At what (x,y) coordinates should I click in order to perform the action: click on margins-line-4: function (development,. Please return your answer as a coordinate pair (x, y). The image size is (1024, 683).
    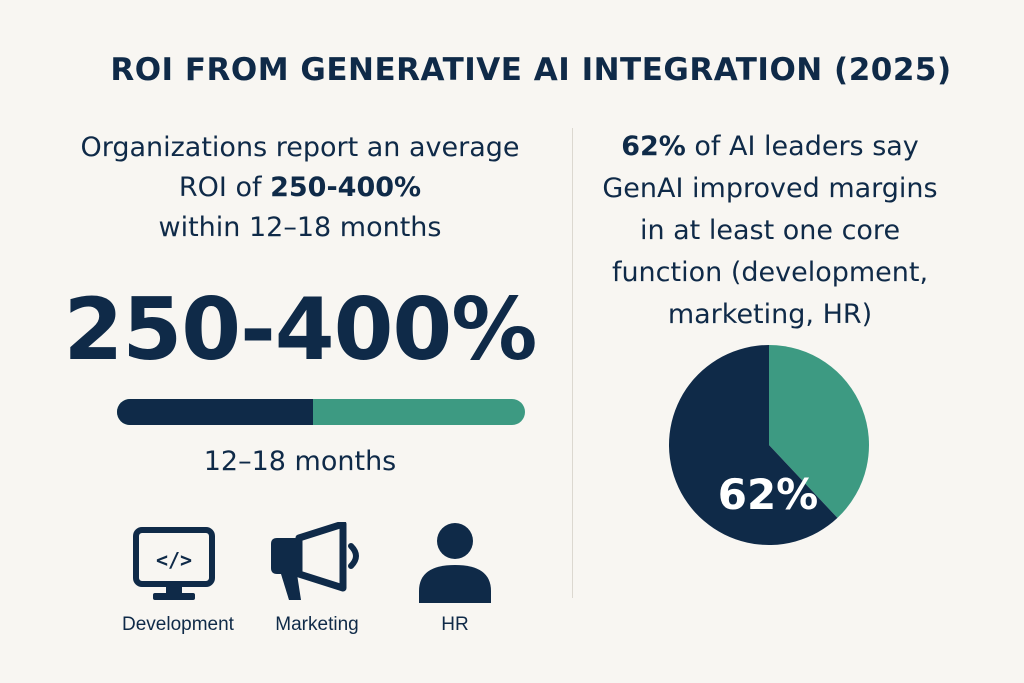
    Looking at the image, I should click on (770, 272).